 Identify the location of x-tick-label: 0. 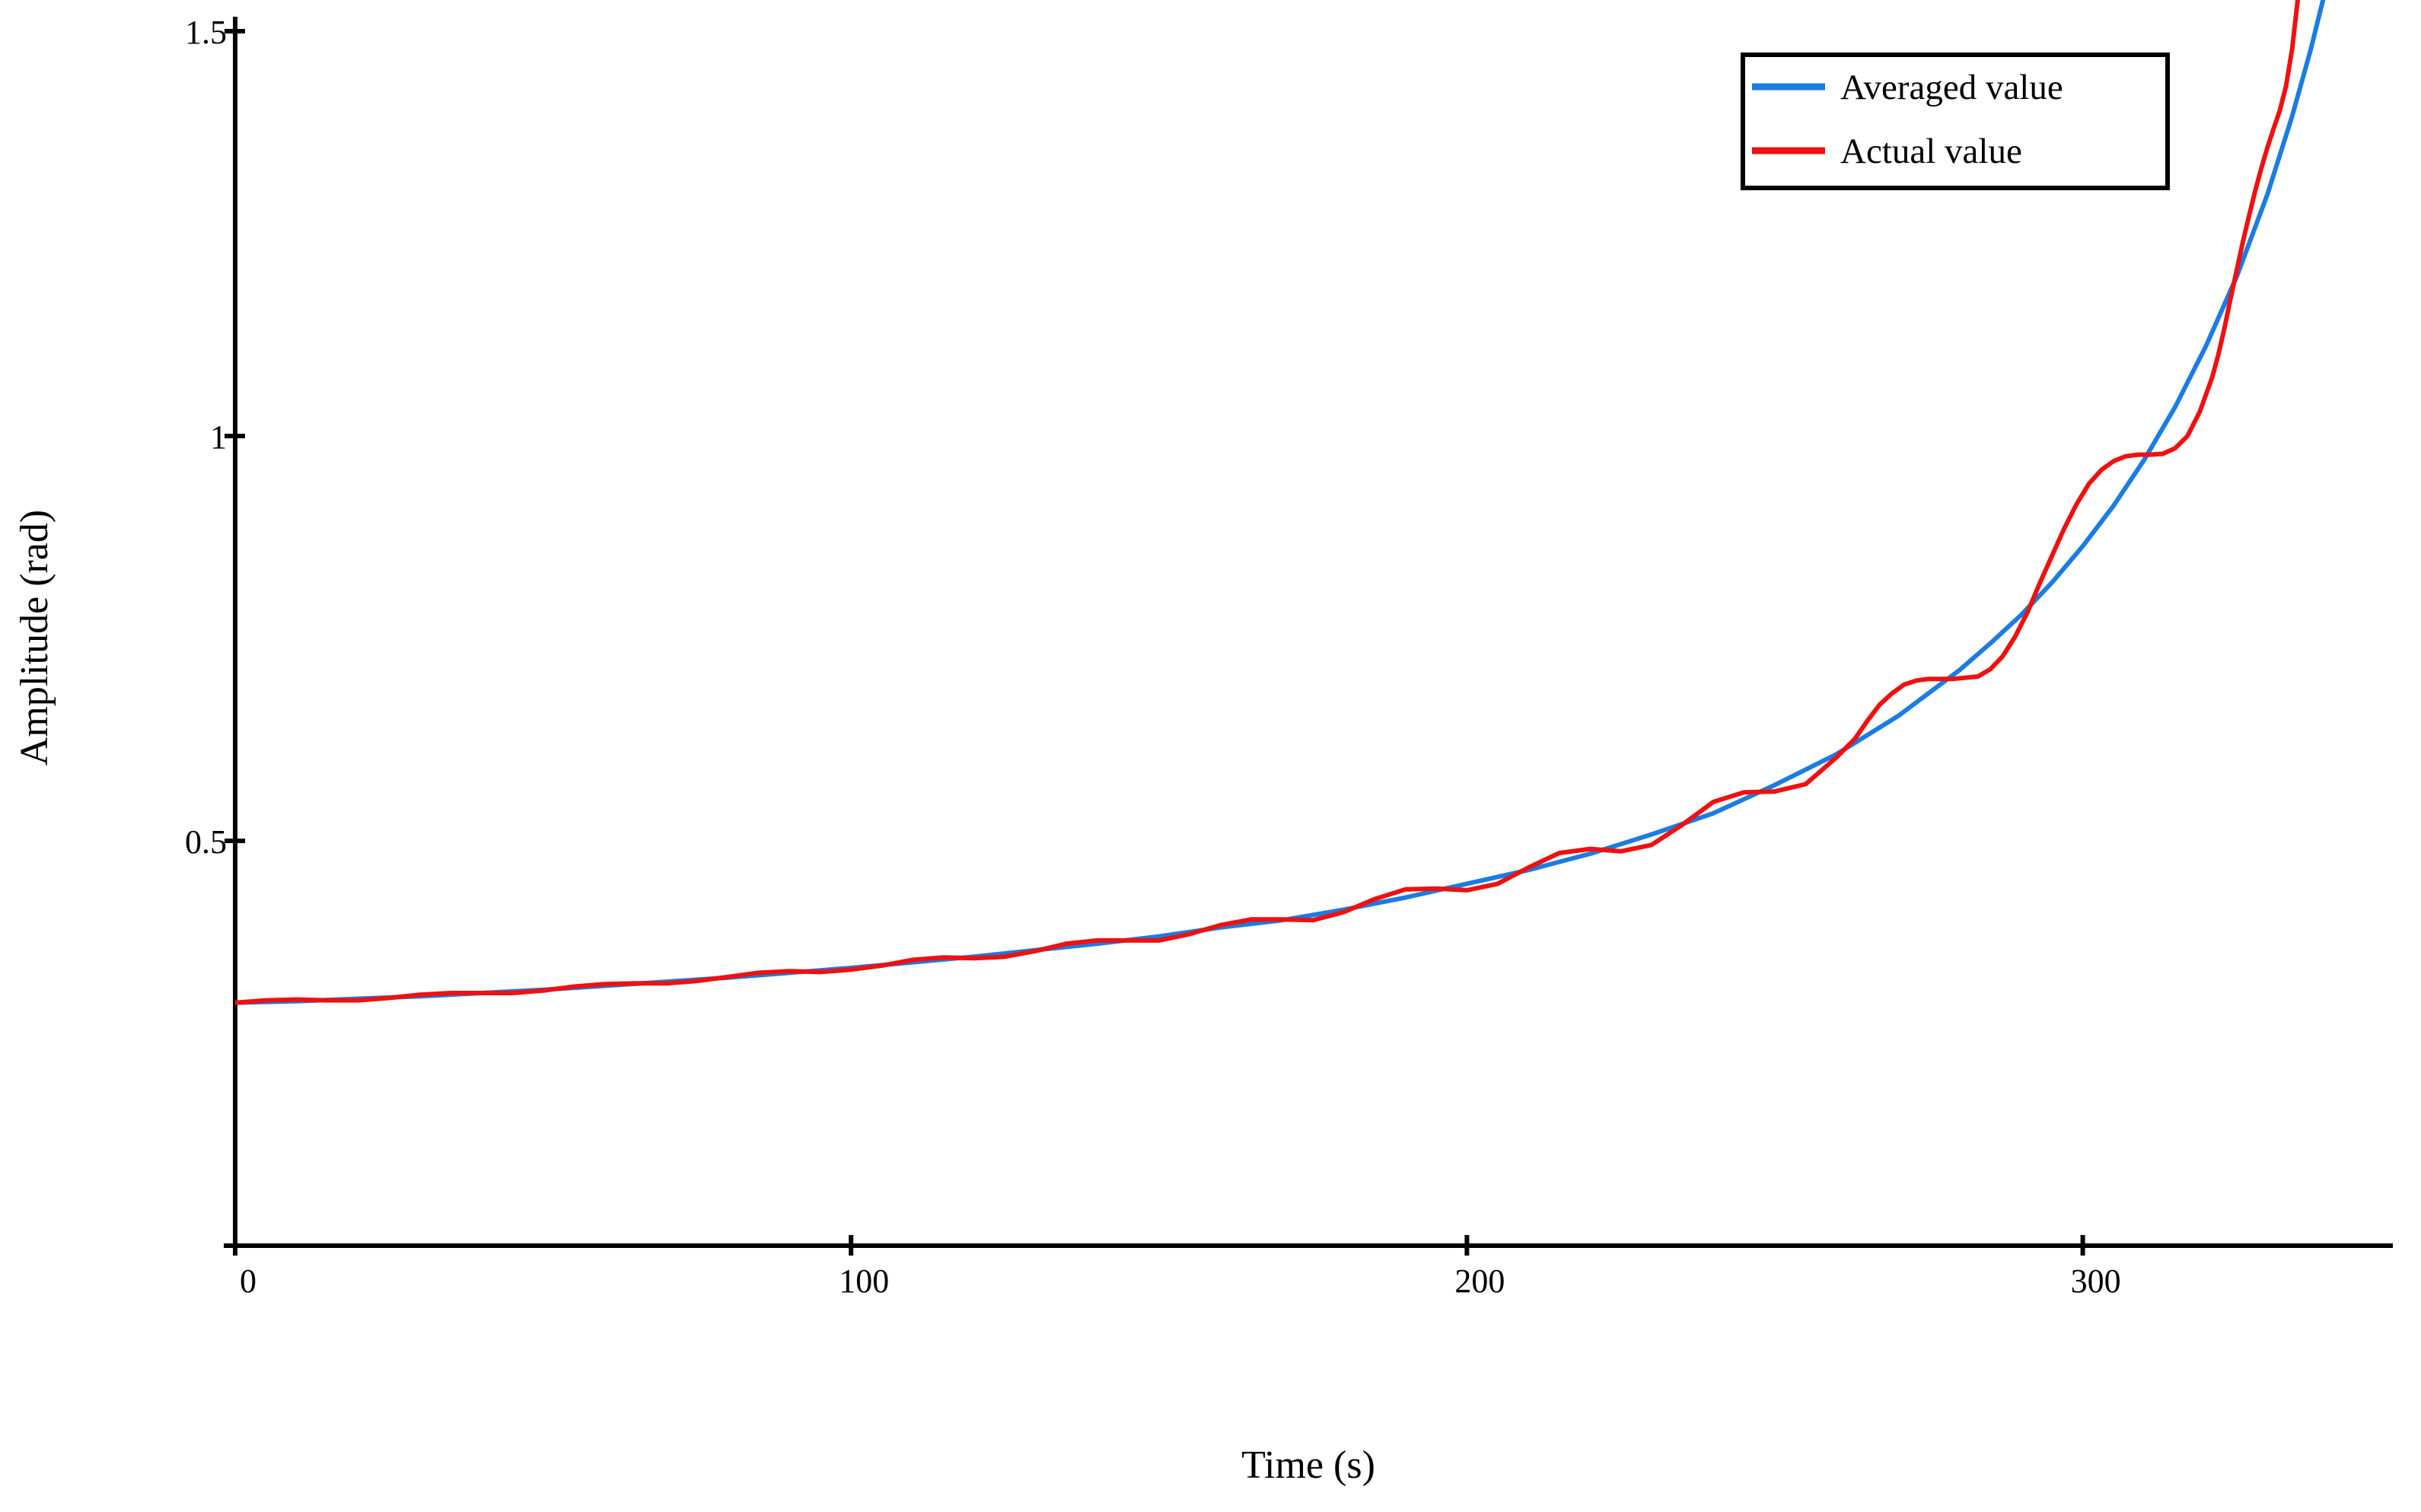
(248, 1281).